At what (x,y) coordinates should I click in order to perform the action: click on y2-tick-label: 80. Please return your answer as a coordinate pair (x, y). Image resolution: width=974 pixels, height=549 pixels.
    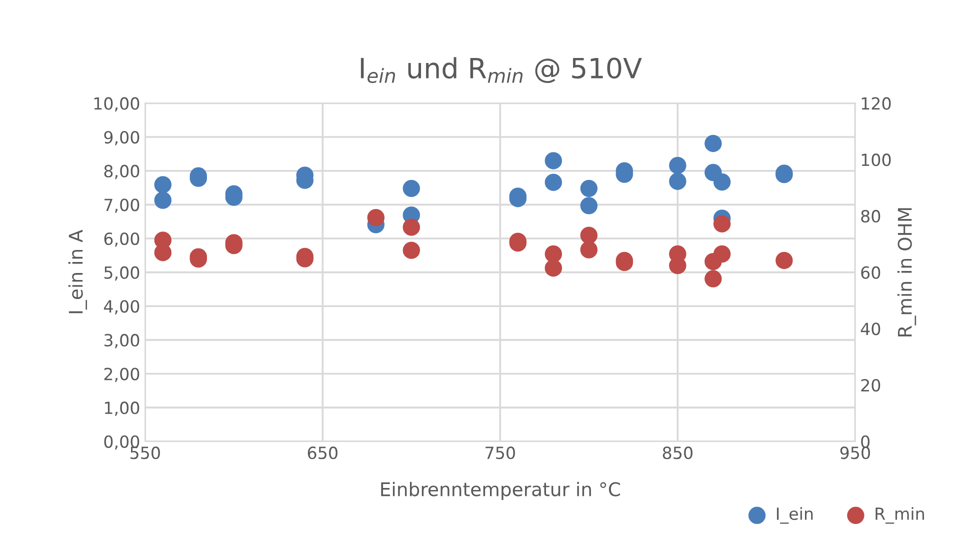
    Looking at the image, I should click on (870, 216).